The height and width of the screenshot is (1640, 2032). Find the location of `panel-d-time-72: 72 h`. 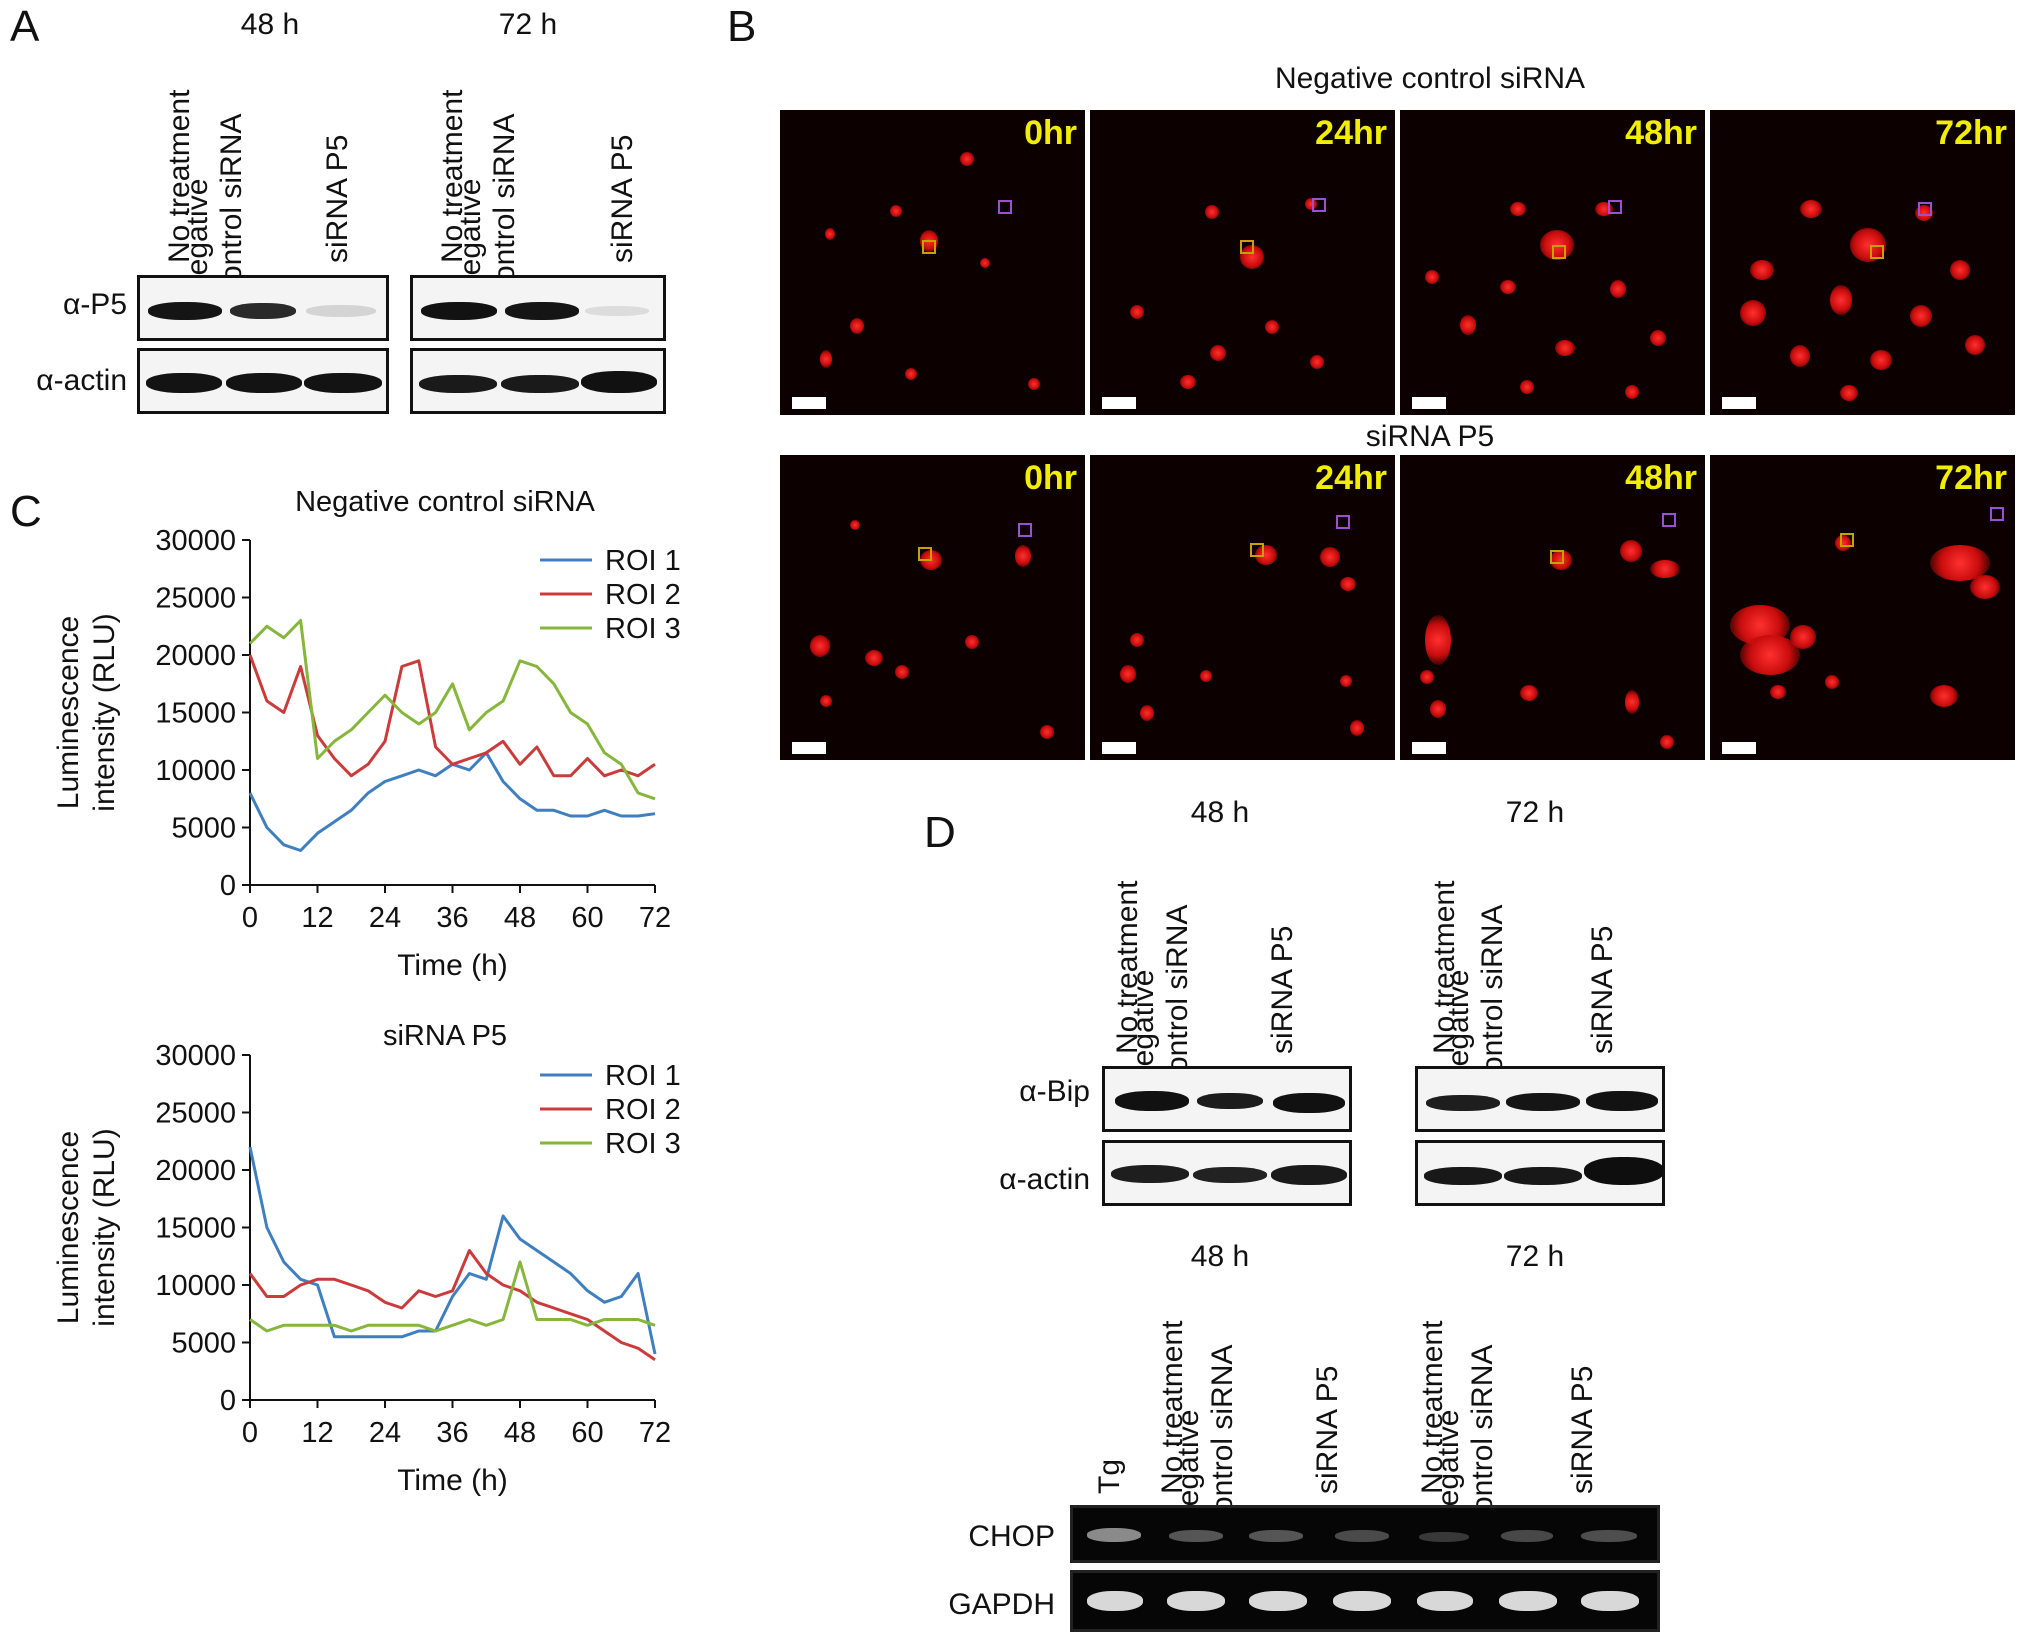

panel-d-time-72: 72 h is located at coordinates (1535, 812).